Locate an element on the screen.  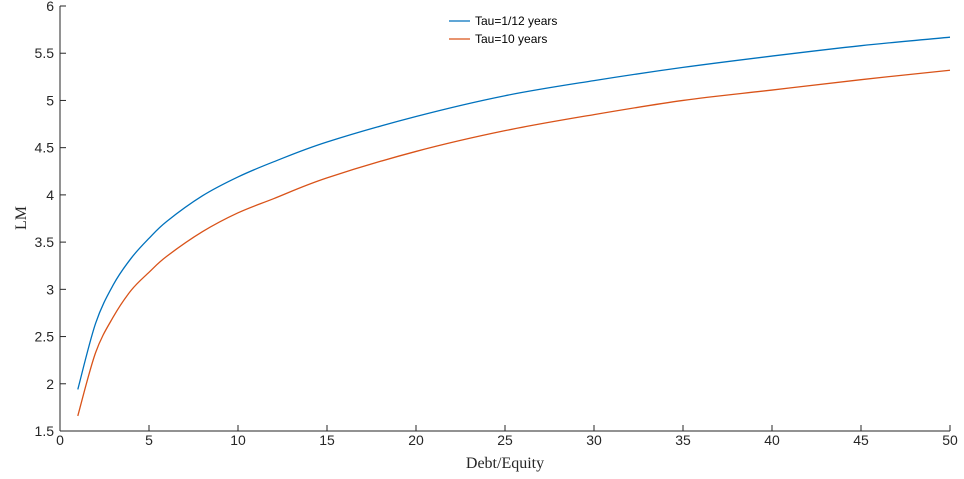
x-tick-label: 50 is located at coordinates (950, 440).